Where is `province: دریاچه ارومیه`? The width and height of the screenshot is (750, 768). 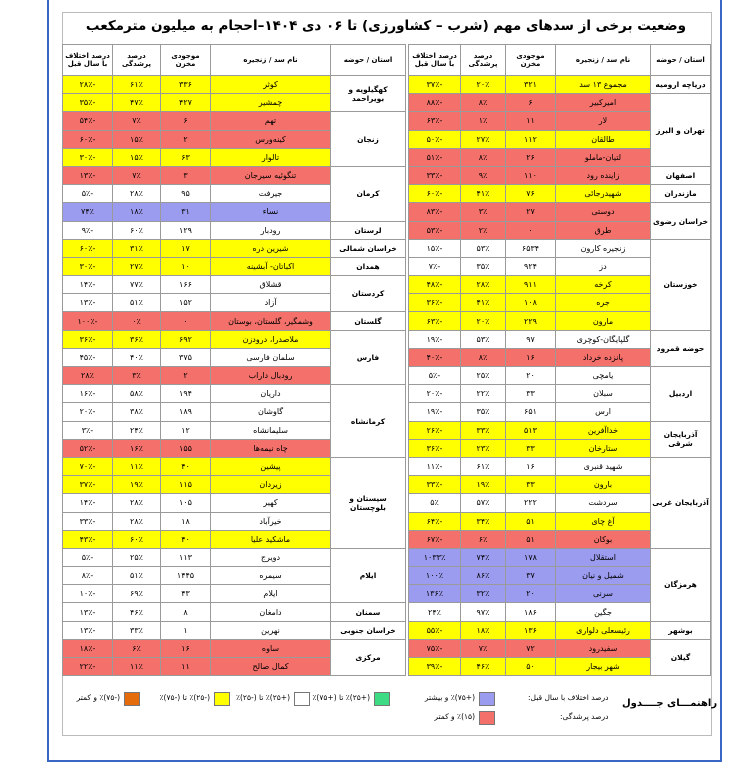 province: دریاچه ارومیه is located at coordinates (680, 84).